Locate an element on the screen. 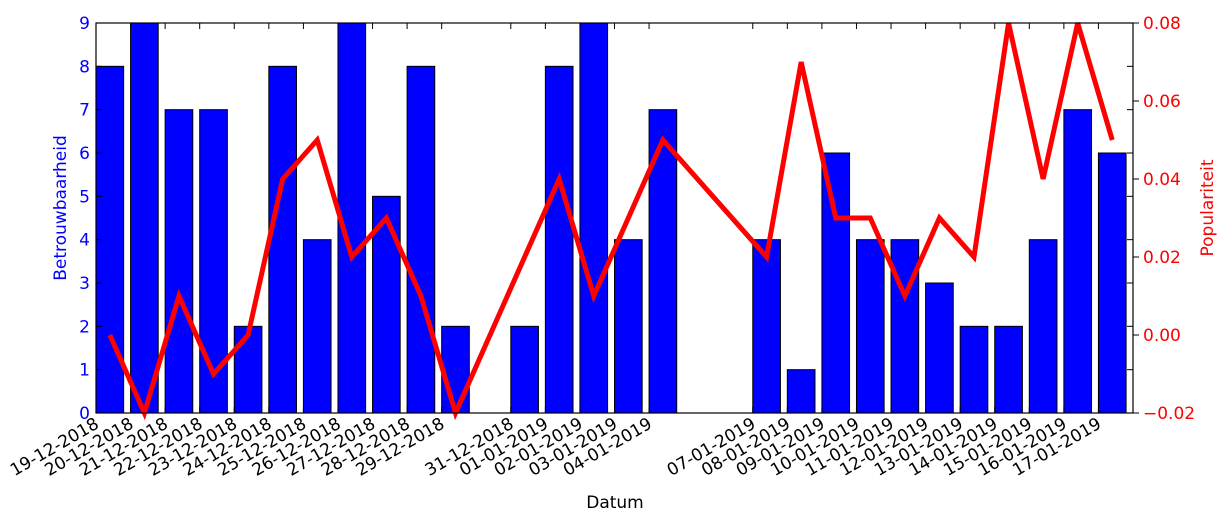  y-axis-label-left: Betrouwbaarheid is located at coordinates (61, 208).